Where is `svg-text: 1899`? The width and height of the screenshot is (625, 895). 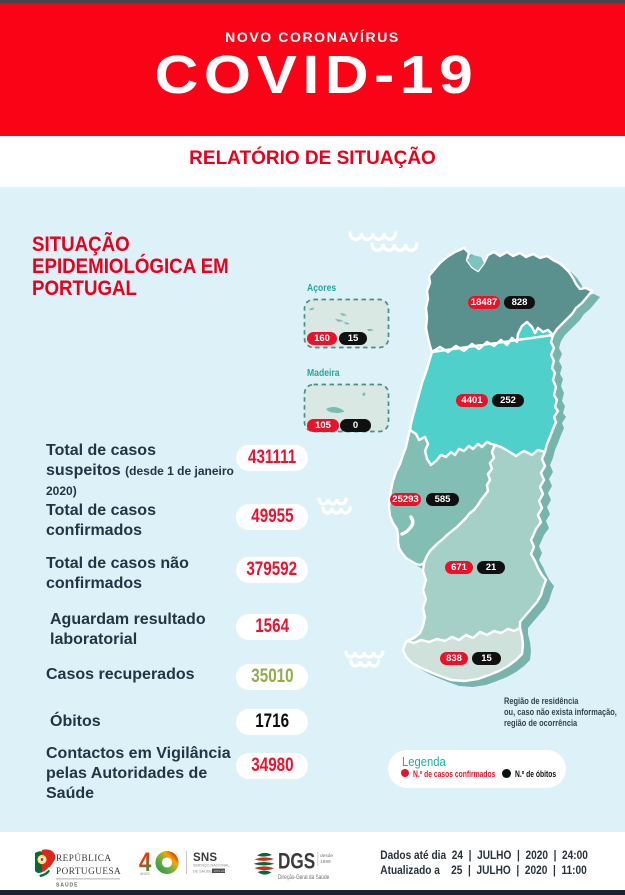
svg-text: 1899 is located at coordinates (325, 862).